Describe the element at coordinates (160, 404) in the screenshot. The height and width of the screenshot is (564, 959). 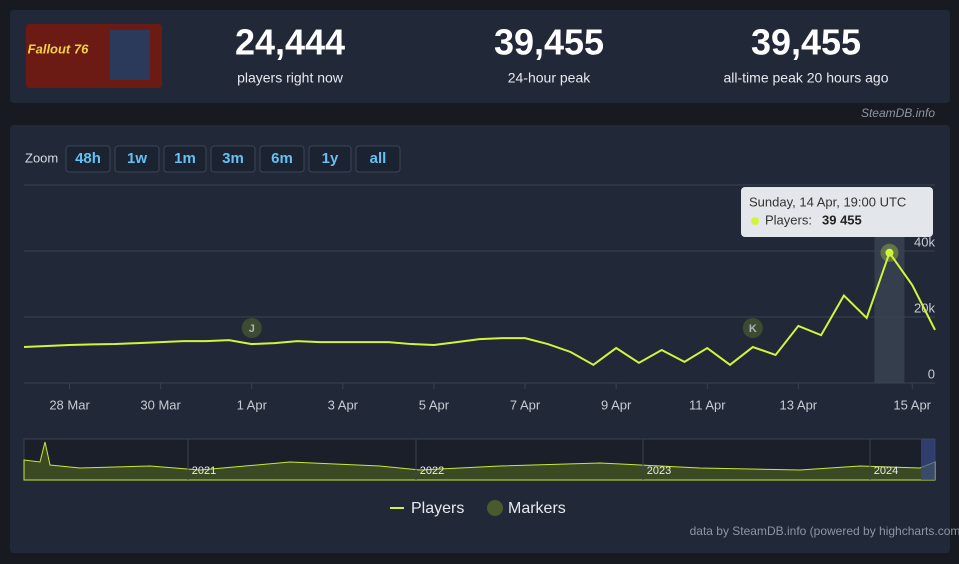
I see `x-tick-label: 30 Mar` at that location.